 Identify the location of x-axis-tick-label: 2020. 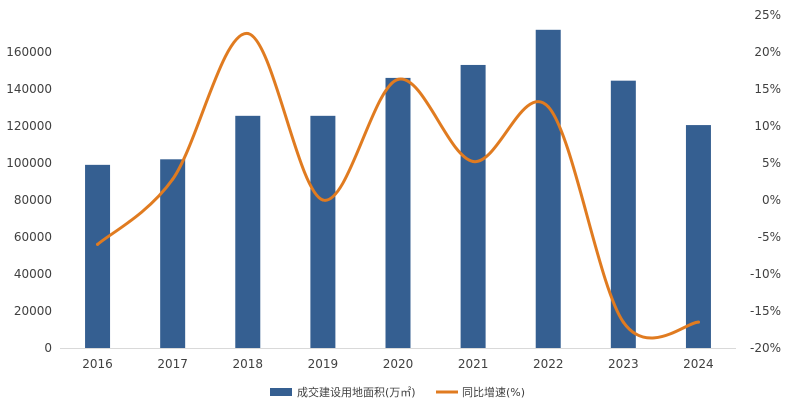
(398, 364).